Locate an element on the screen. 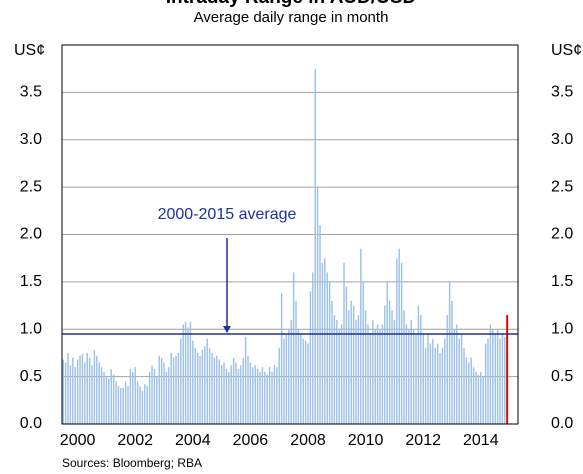 This screenshot has height=474, width=583. x-tick-label: 2010 is located at coordinates (366, 440).